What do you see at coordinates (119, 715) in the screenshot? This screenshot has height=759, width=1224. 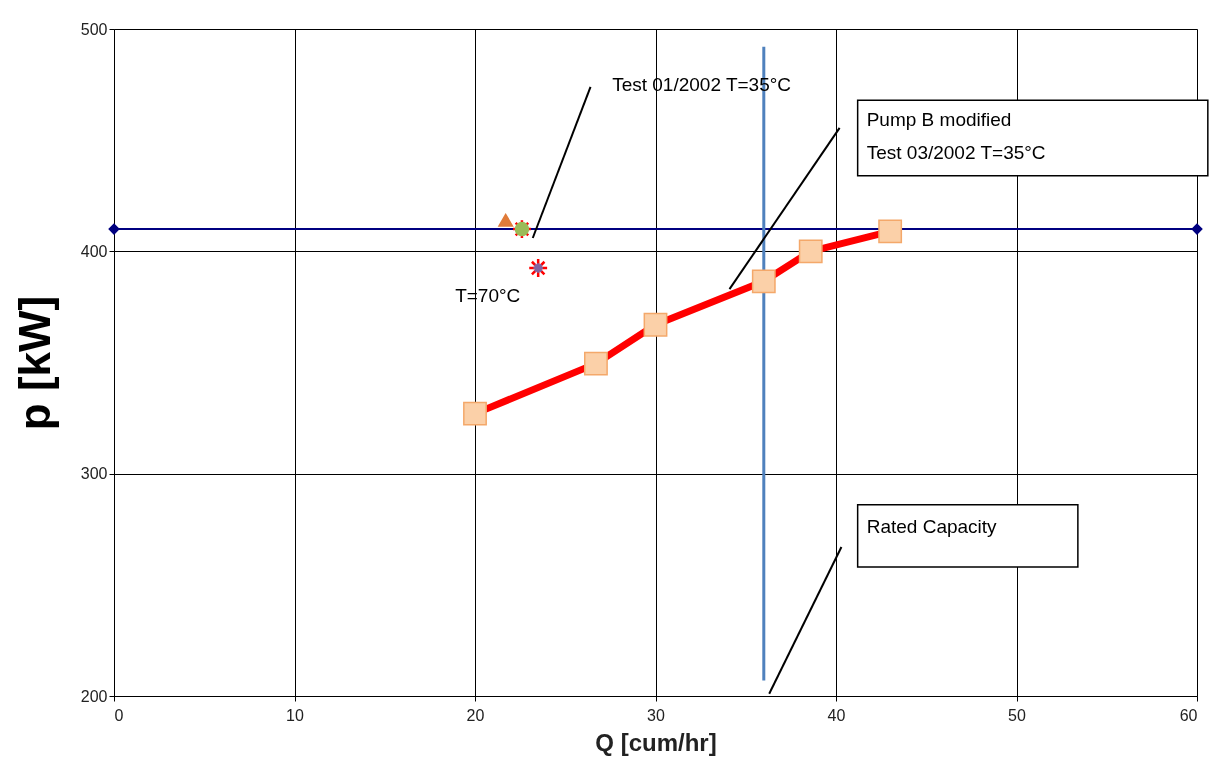 I see `x-tick-label: 0` at bounding box center [119, 715].